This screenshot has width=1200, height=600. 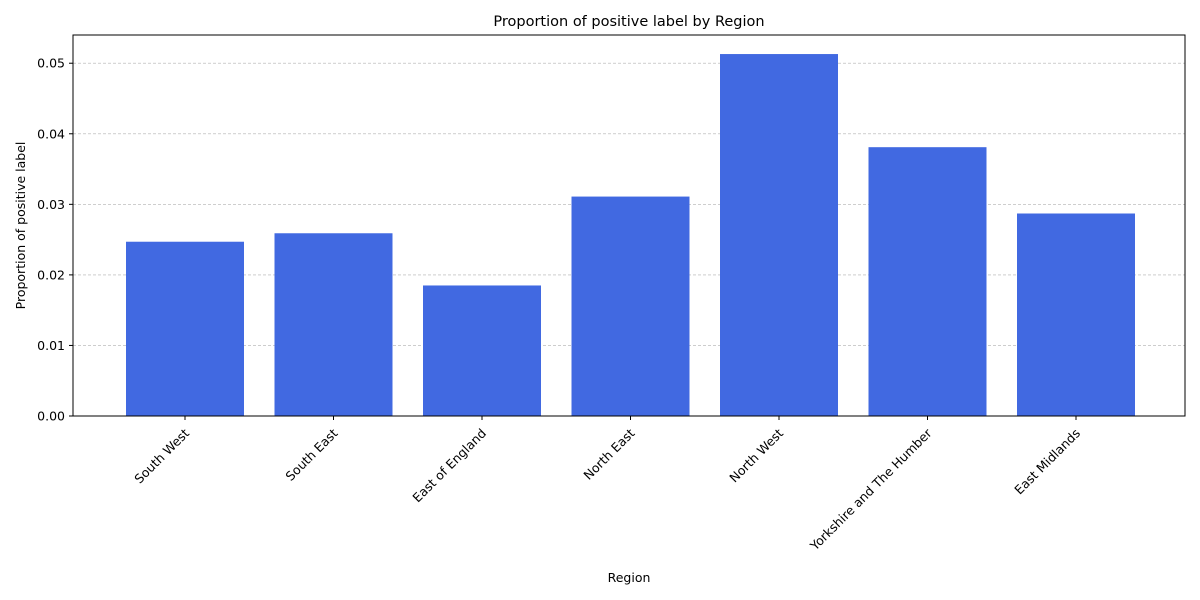 What do you see at coordinates (608, 453) in the screenshot?
I see `x-tick-label: North East` at bounding box center [608, 453].